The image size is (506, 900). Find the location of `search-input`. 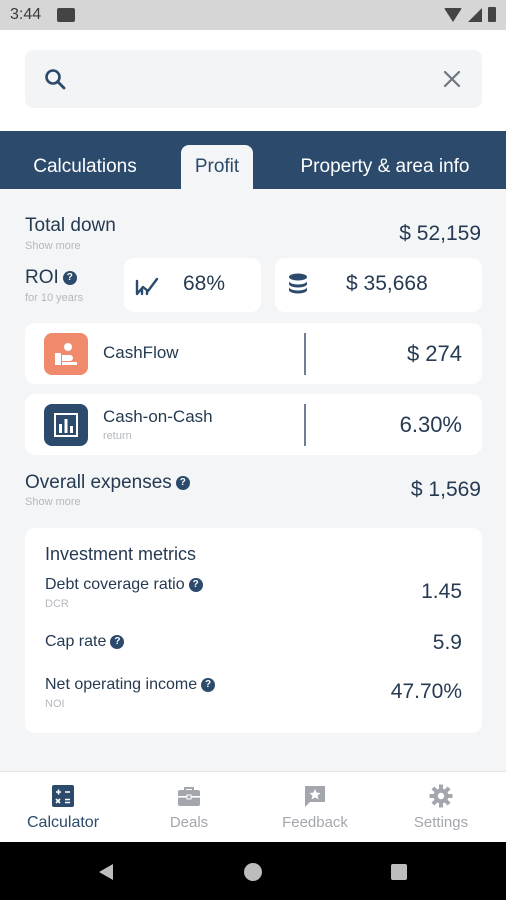

search-input is located at coordinates (253, 79).